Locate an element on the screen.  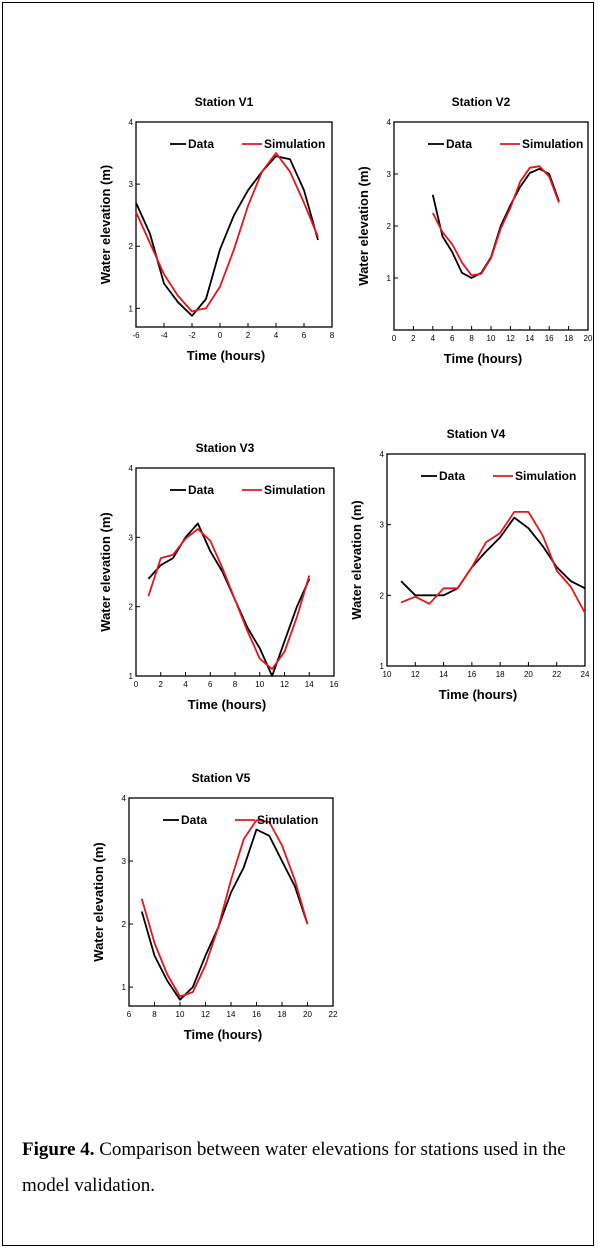
chart-title: Station V4 is located at coordinates (476, 434).